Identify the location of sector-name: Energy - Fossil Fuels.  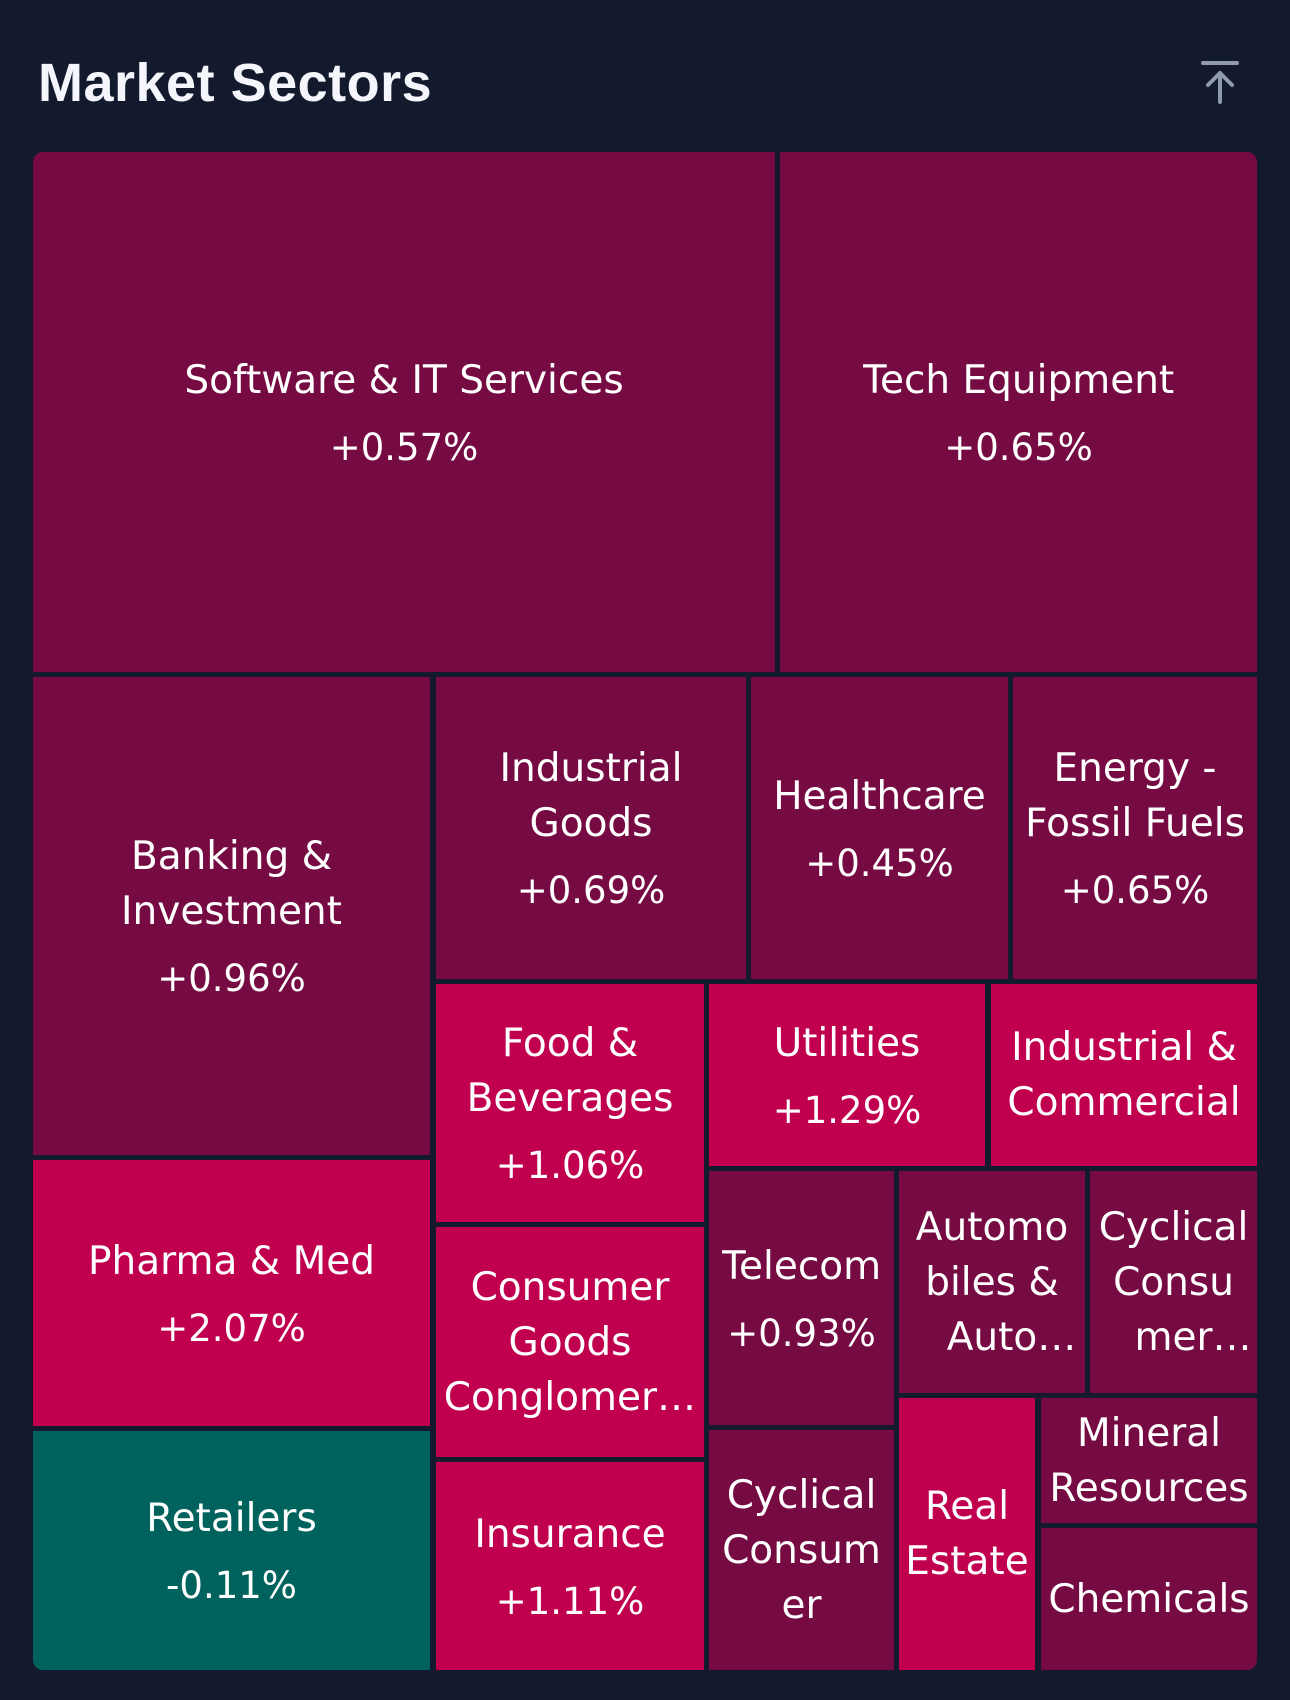
(1135, 796).